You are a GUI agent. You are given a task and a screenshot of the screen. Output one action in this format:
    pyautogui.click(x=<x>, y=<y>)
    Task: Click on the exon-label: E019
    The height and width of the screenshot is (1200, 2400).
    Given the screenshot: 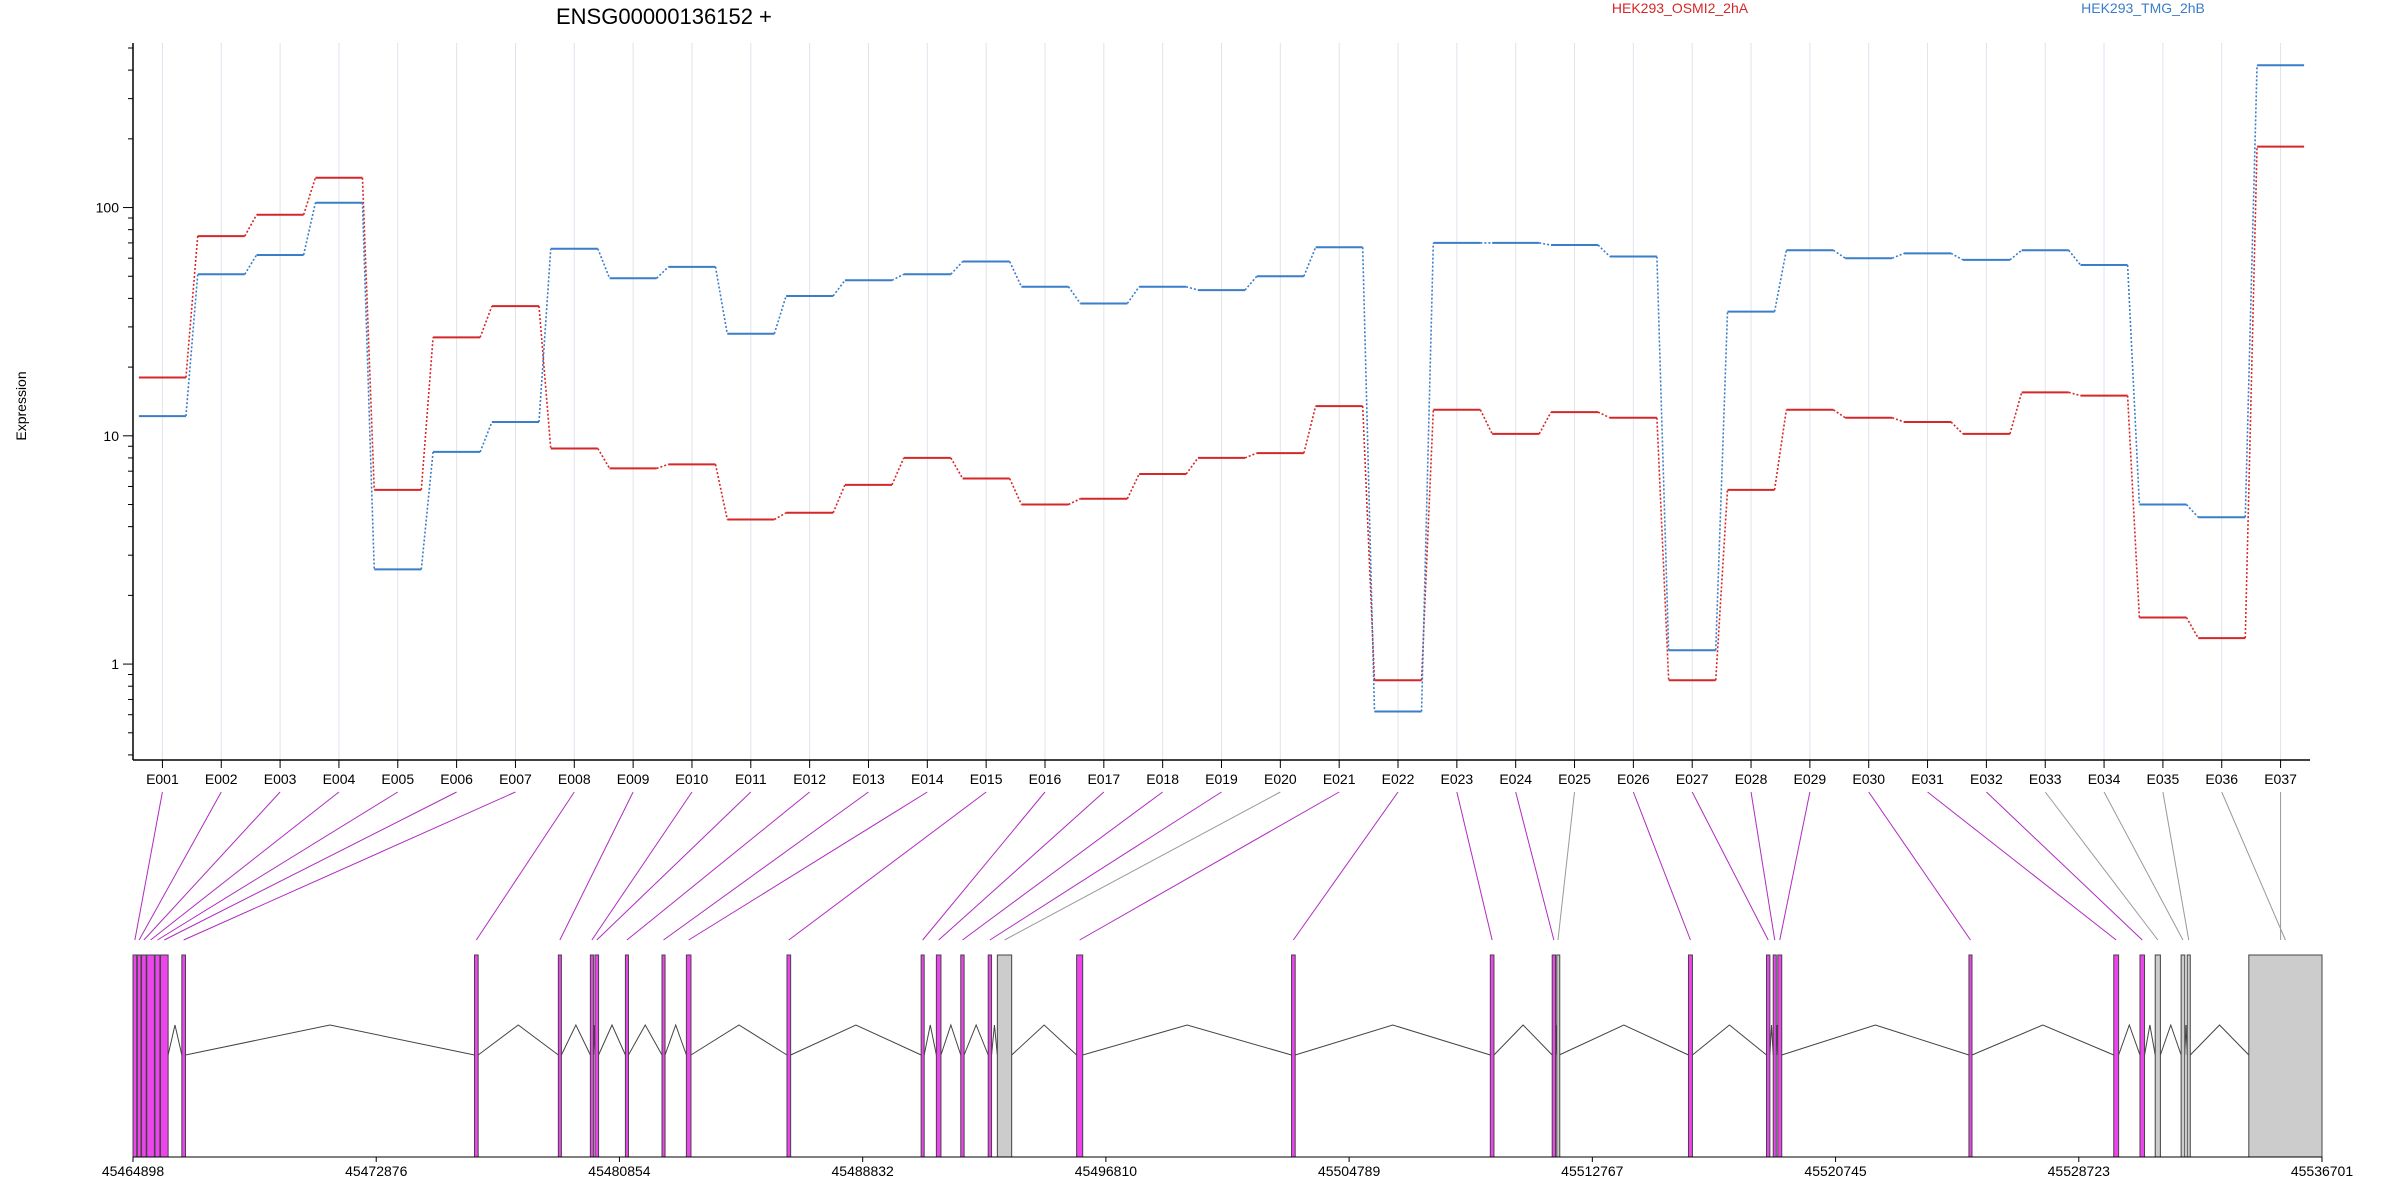 What is the action you would take?
    pyautogui.click(x=1221, y=779)
    